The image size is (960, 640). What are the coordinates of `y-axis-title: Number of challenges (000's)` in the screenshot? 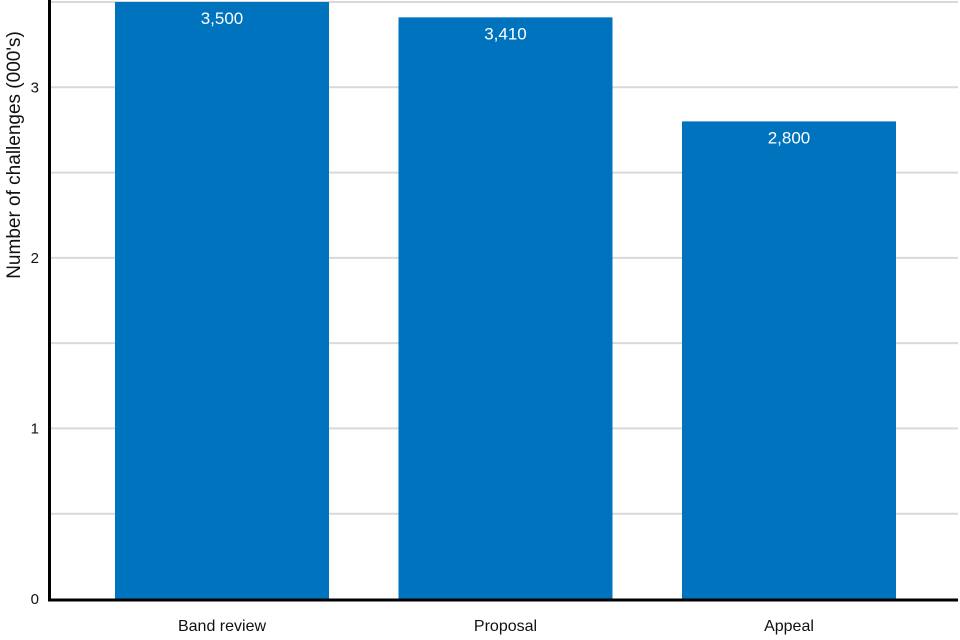 It's located at (14, 155).